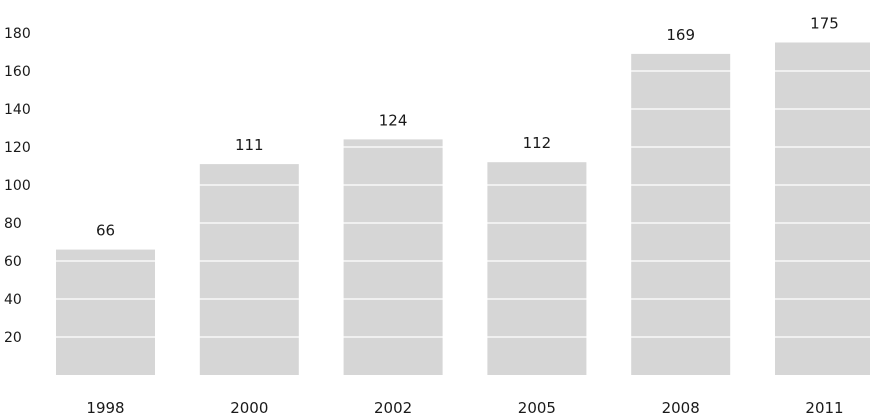 The height and width of the screenshot is (414, 870). I want to click on y-tick-label-180: 180, so click(17, 34).